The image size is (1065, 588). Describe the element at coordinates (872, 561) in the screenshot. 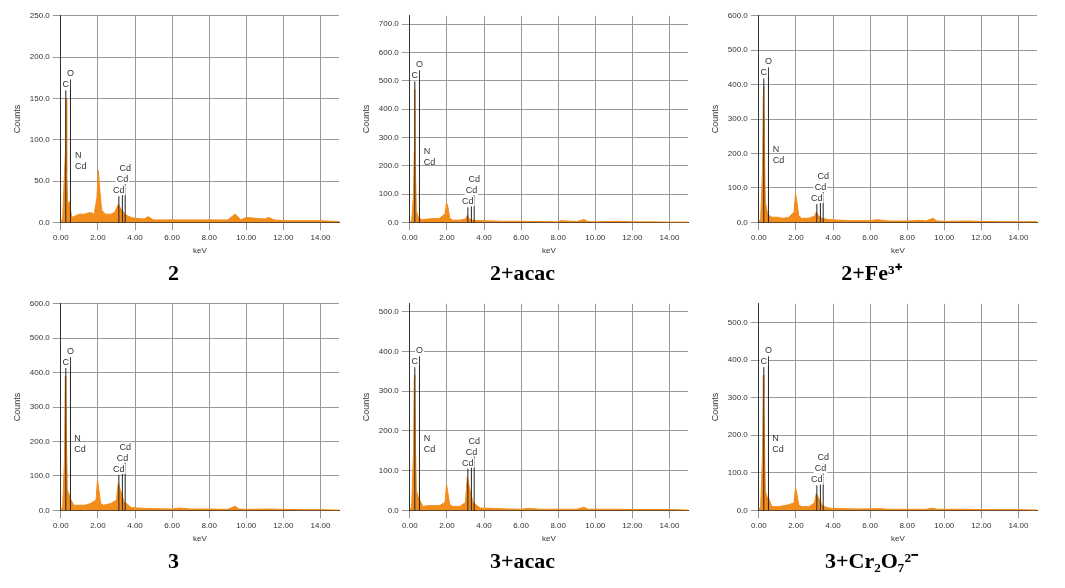

I see `text: 3+Cr₂O₇²⁻` at that location.